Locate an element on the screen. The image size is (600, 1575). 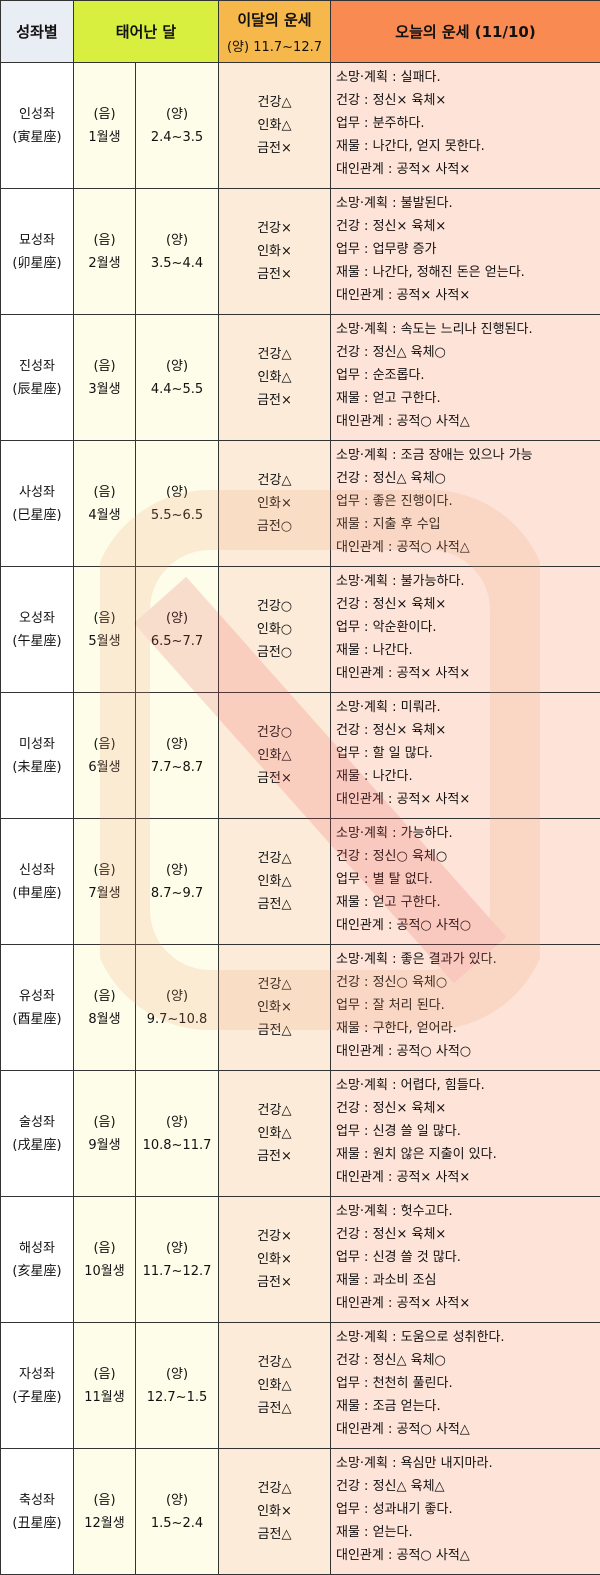
sign-name: 묘성좌 is located at coordinates (37, 240).